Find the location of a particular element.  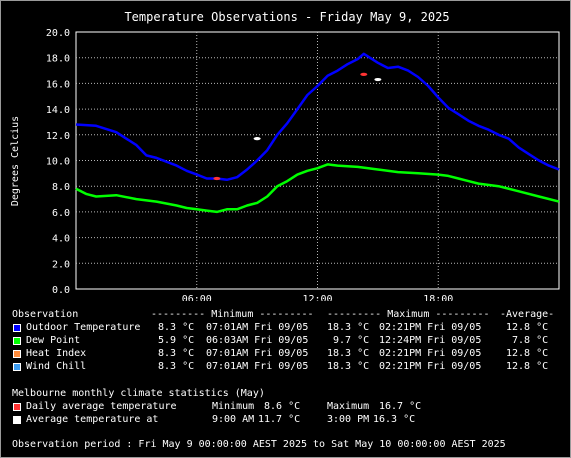

stats-row-min: 5.9 °C is located at coordinates (176, 340).